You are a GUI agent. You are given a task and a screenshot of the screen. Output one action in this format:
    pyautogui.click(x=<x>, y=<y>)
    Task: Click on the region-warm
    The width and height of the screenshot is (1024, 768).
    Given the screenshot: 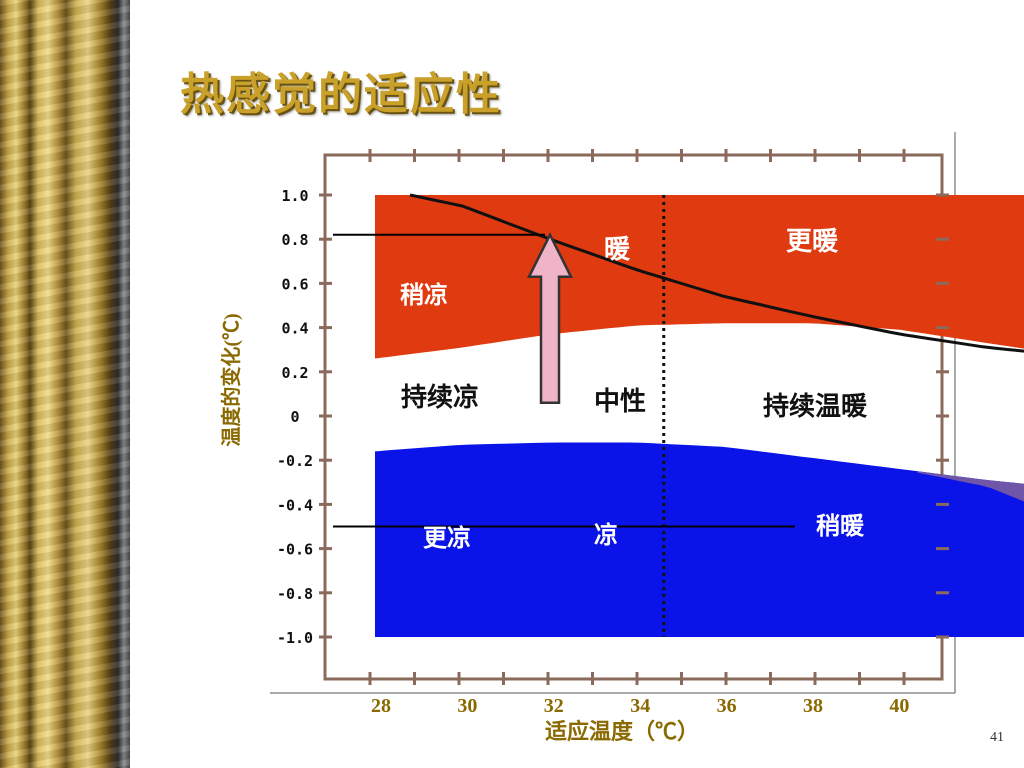 What is the action you would take?
    pyautogui.click(x=699, y=277)
    